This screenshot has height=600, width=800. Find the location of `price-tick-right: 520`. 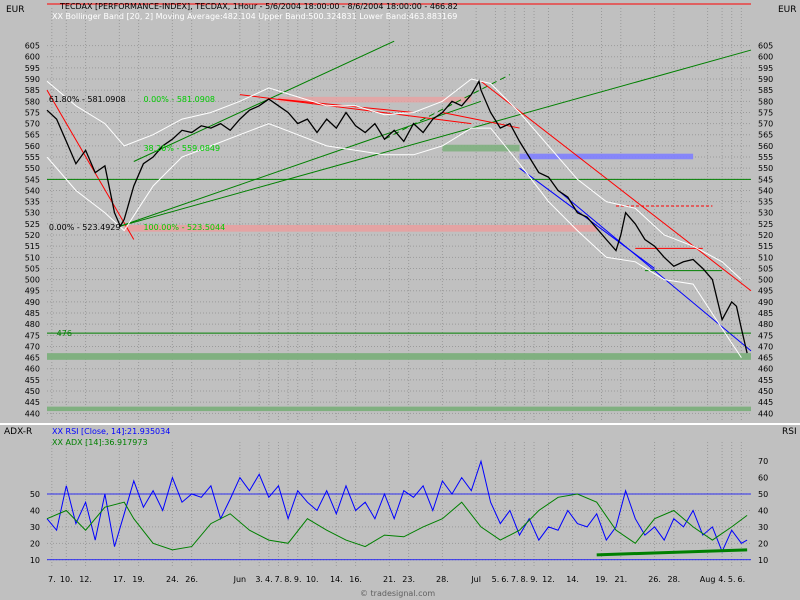

price-tick-right: 520 is located at coordinates (765, 235).